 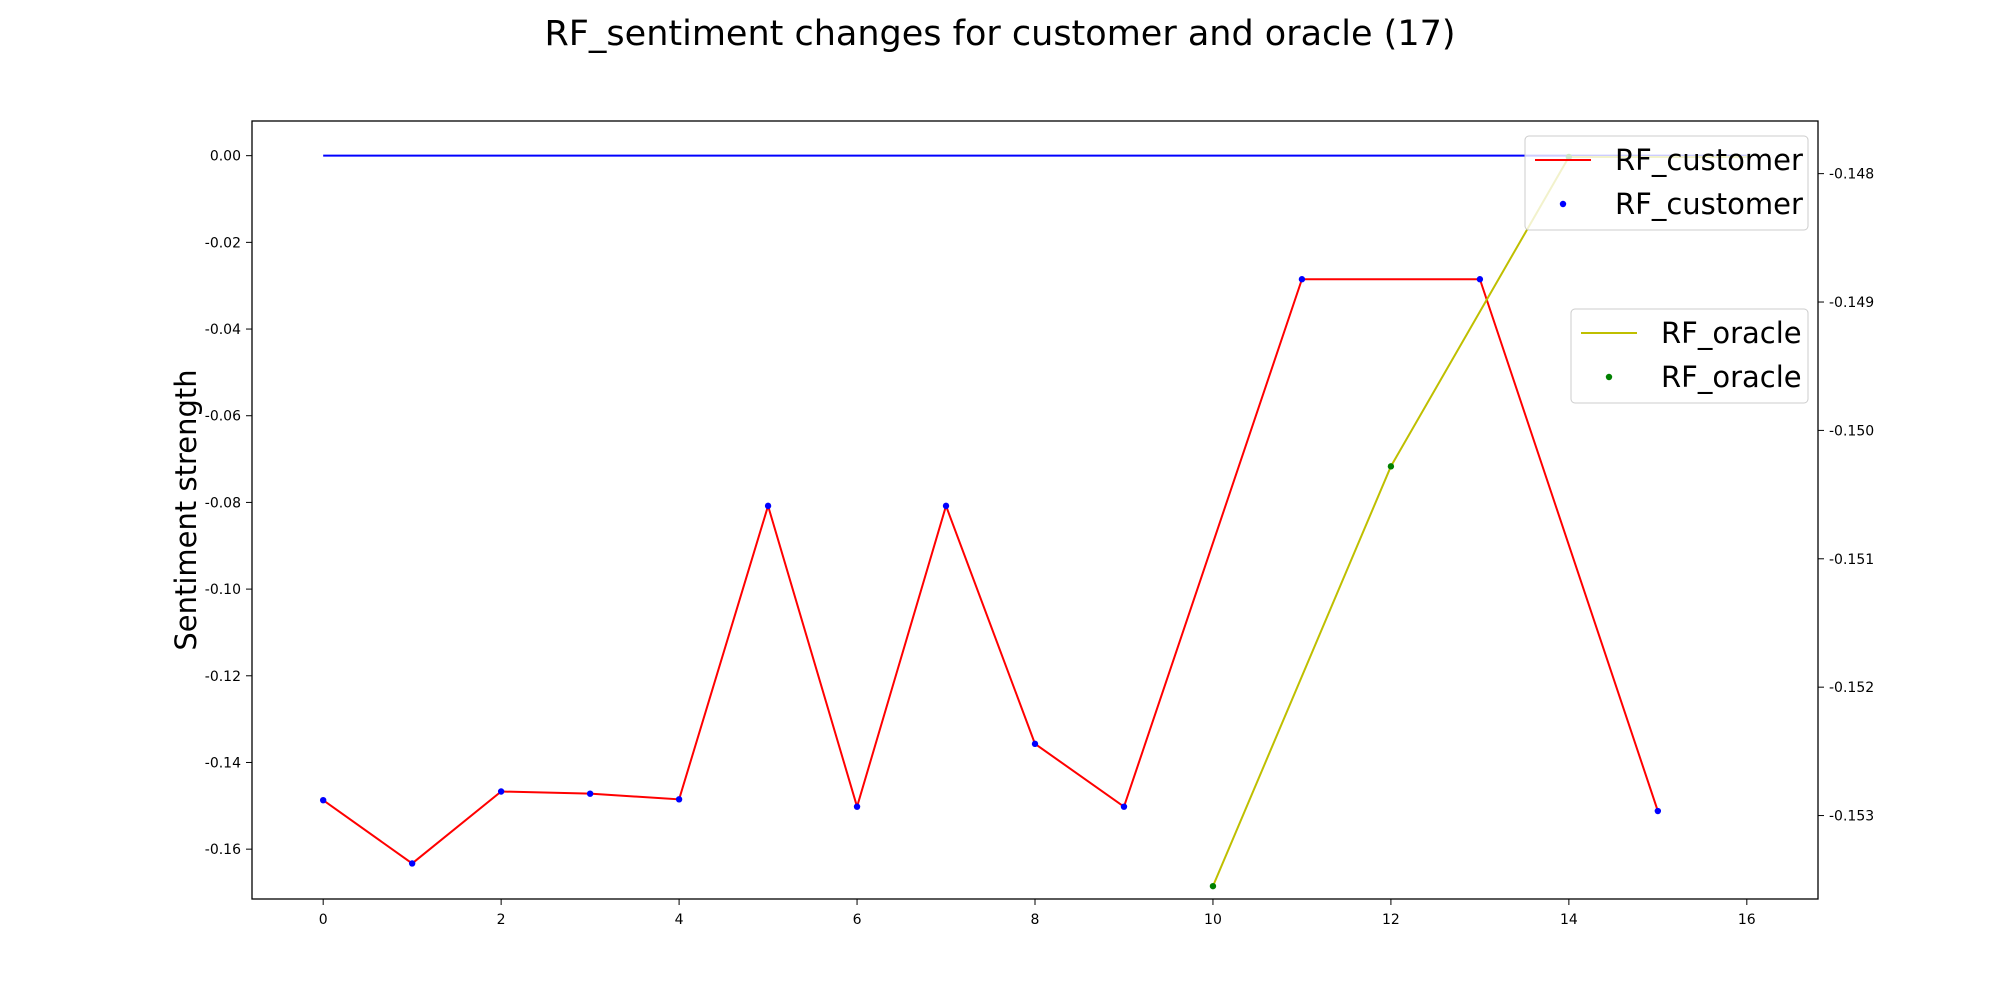 What do you see at coordinates (1851, 431) in the screenshot?
I see `y-right-tick-label: -0.150` at bounding box center [1851, 431].